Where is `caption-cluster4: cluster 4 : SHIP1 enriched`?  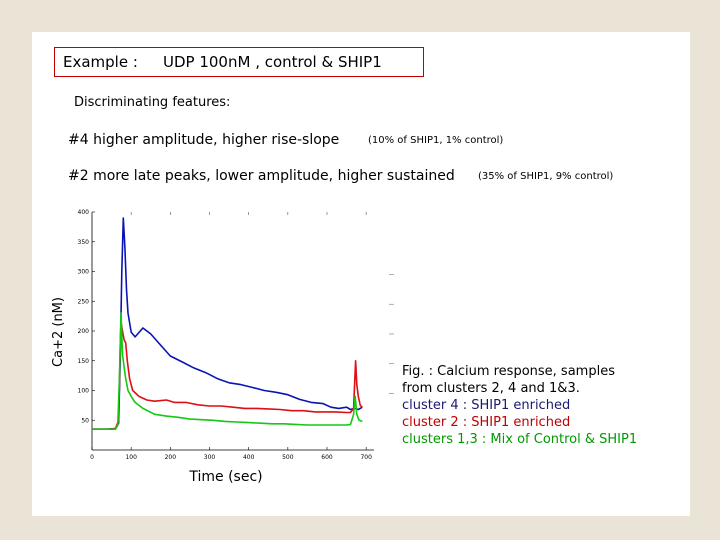 caption-cluster4: cluster 4 : SHIP1 enriched is located at coordinates (486, 405).